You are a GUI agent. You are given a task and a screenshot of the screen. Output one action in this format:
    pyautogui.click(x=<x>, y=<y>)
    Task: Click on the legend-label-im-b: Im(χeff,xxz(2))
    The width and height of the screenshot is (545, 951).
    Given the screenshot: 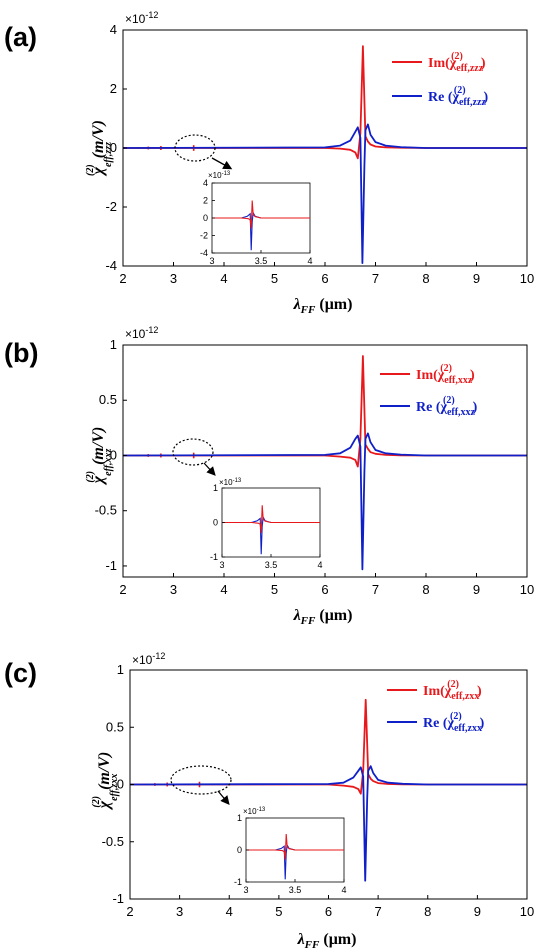 What is the action you would take?
    pyautogui.click(x=445, y=374)
    